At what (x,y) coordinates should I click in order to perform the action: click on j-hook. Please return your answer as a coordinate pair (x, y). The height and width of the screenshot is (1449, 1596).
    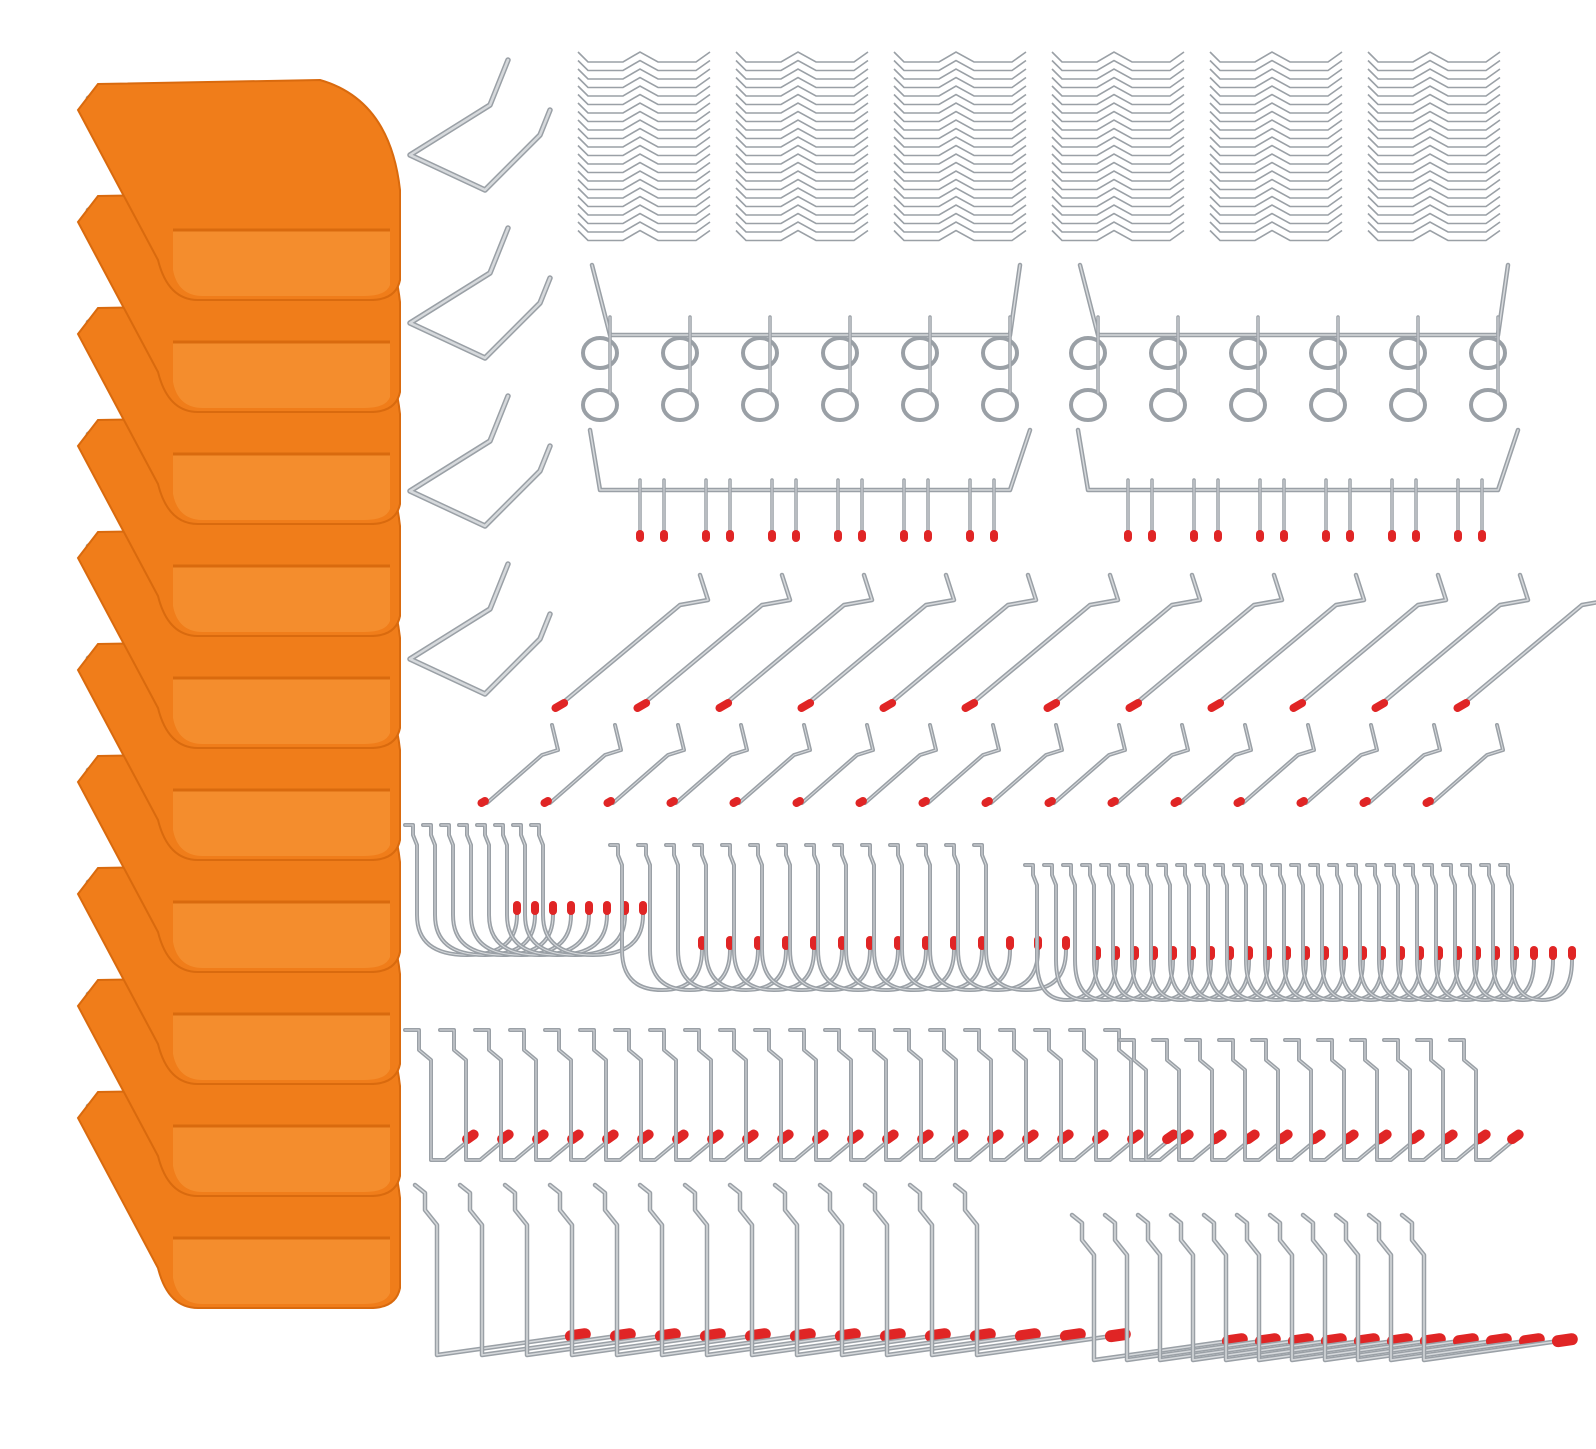
    Looking at the image, I should click on (480, 890).